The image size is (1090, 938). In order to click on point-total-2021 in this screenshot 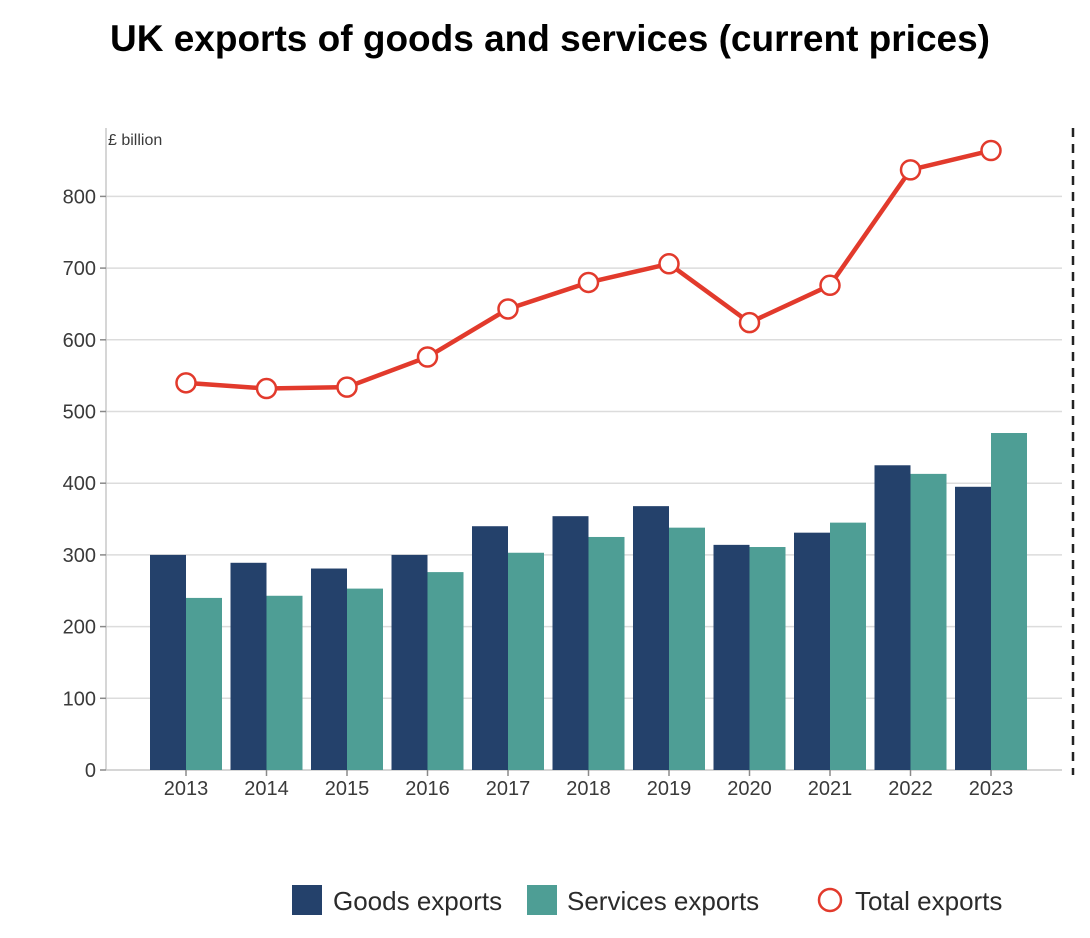, I will do `click(830, 285)`.